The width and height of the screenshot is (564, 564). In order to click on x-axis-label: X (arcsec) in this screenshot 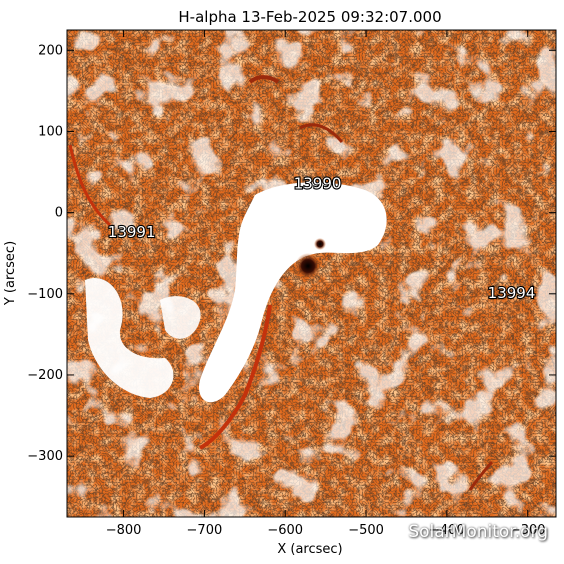, I will do `click(309, 549)`.